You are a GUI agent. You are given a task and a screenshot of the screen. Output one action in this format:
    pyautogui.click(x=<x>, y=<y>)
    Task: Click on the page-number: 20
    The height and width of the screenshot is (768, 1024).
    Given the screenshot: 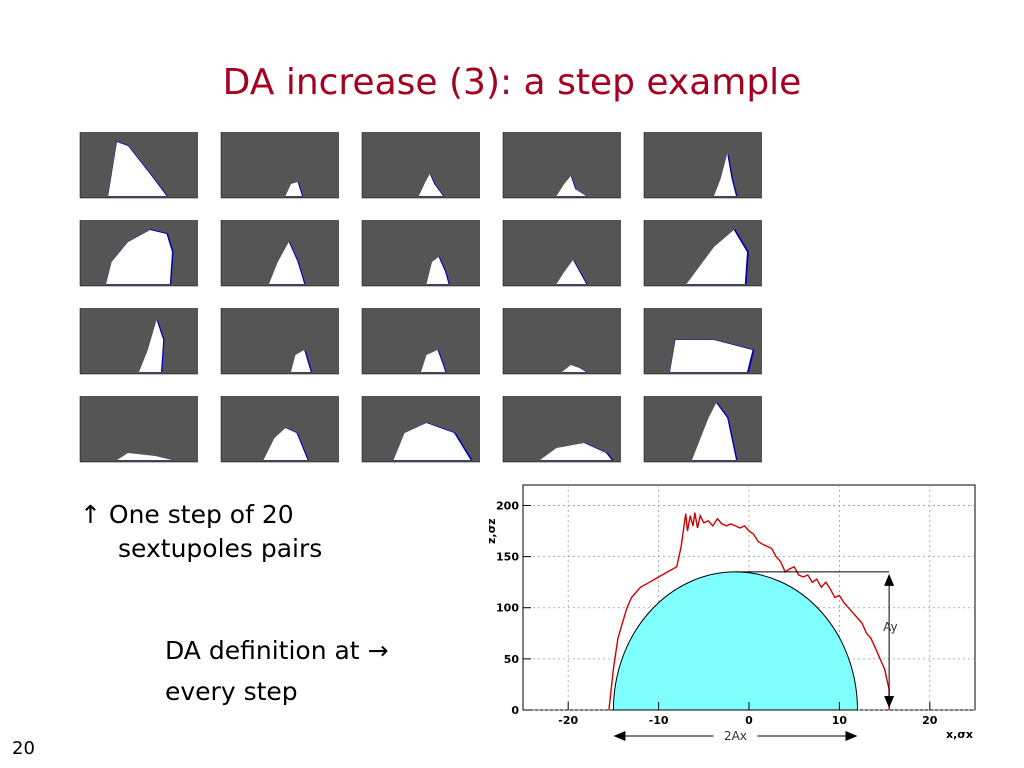 What is the action you would take?
    pyautogui.click(x=23, y=748)
    